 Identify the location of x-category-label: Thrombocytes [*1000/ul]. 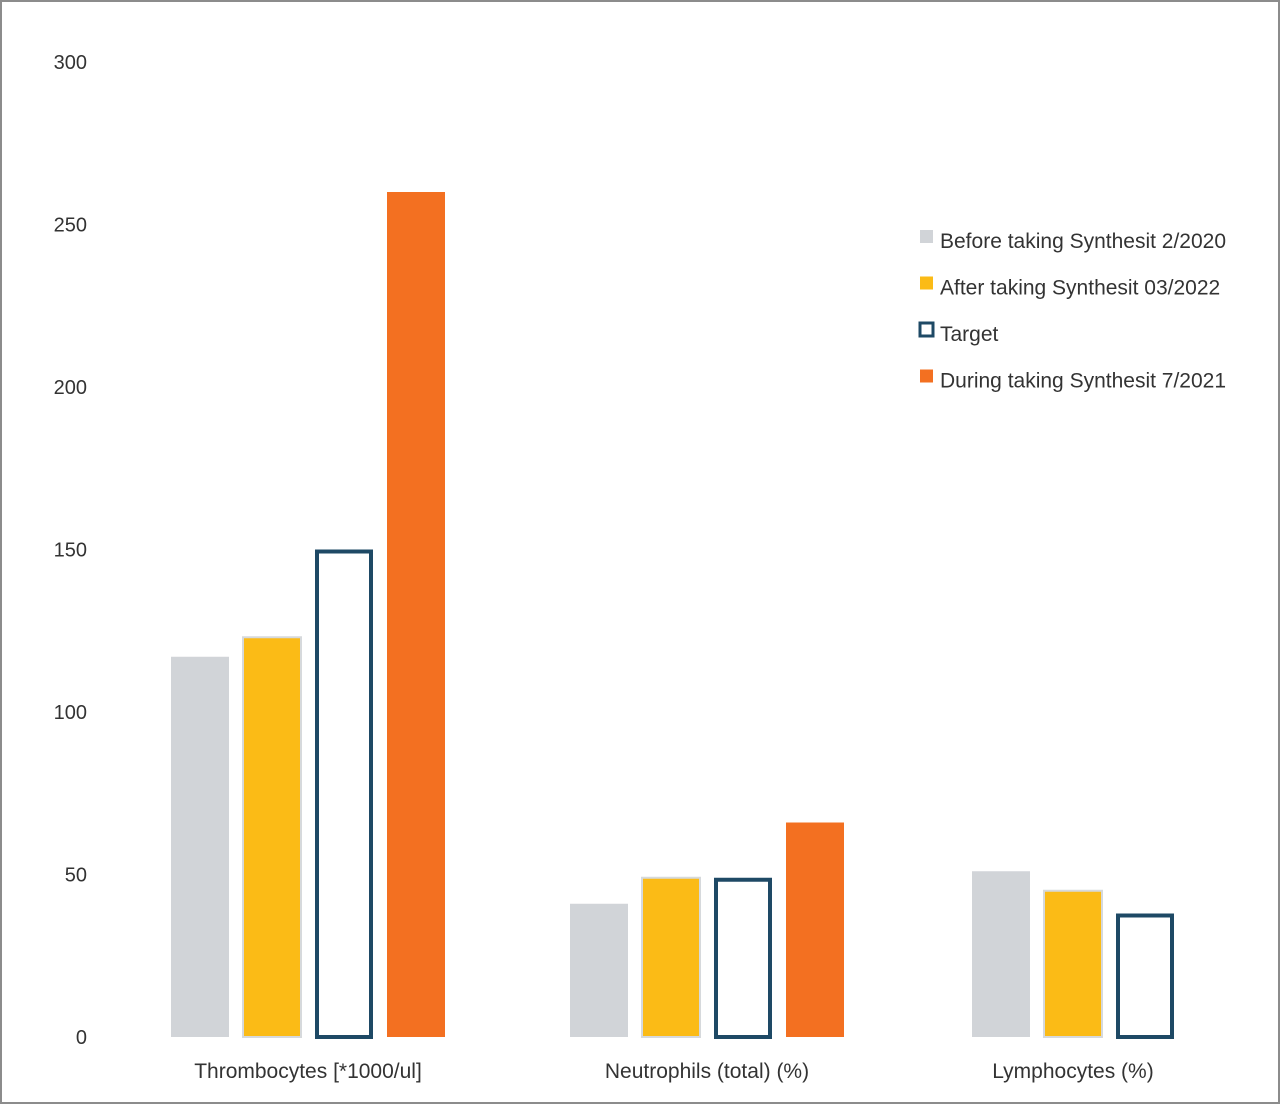
(308, 1071).